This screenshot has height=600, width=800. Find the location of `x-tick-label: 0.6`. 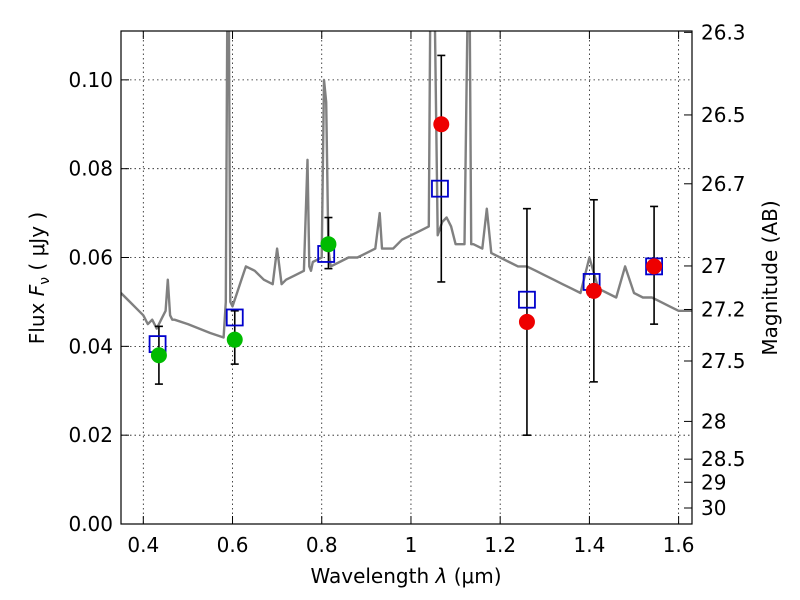

x-tick-label: 0.6 is located at coordinates (233, 545).